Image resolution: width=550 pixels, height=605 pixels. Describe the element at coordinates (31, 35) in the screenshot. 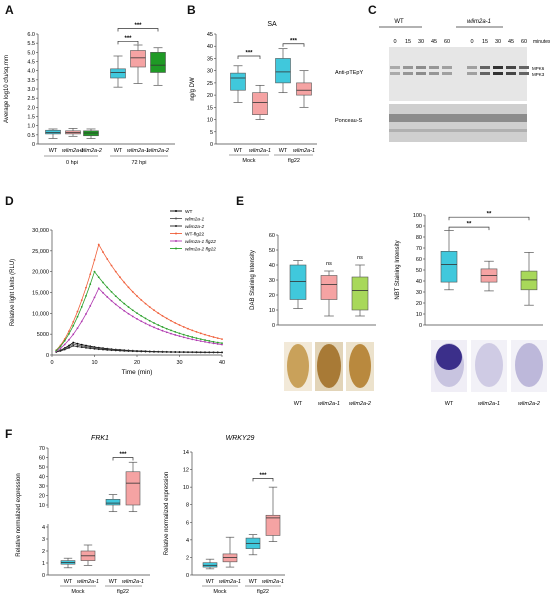

I see `y-tick-label: 6.0` at that location.